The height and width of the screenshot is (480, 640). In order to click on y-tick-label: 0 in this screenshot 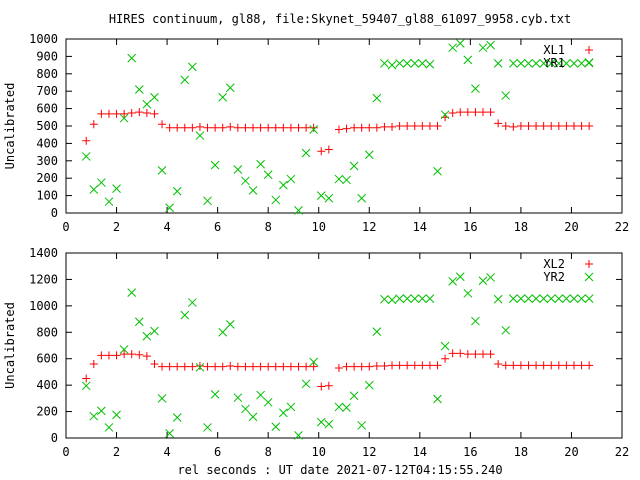, I will do `click(54, 438)`.